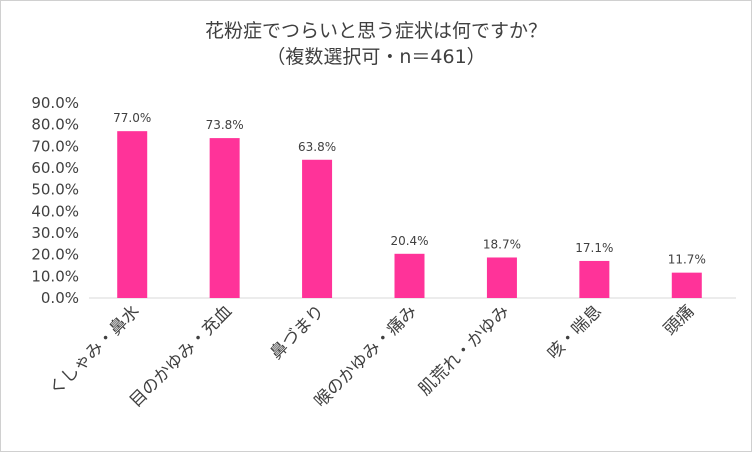 The image size is (752, 452). What do you see at coordinates (297, 332) in the screenshot?
I see `x-tick-label: 鼻づまり` at bounding box center [297, 332].